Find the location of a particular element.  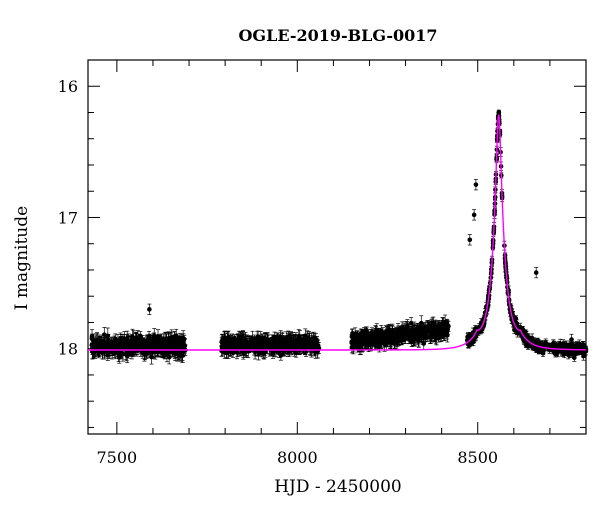

y-tick-label: 16 is located at coordinates (68, 86).